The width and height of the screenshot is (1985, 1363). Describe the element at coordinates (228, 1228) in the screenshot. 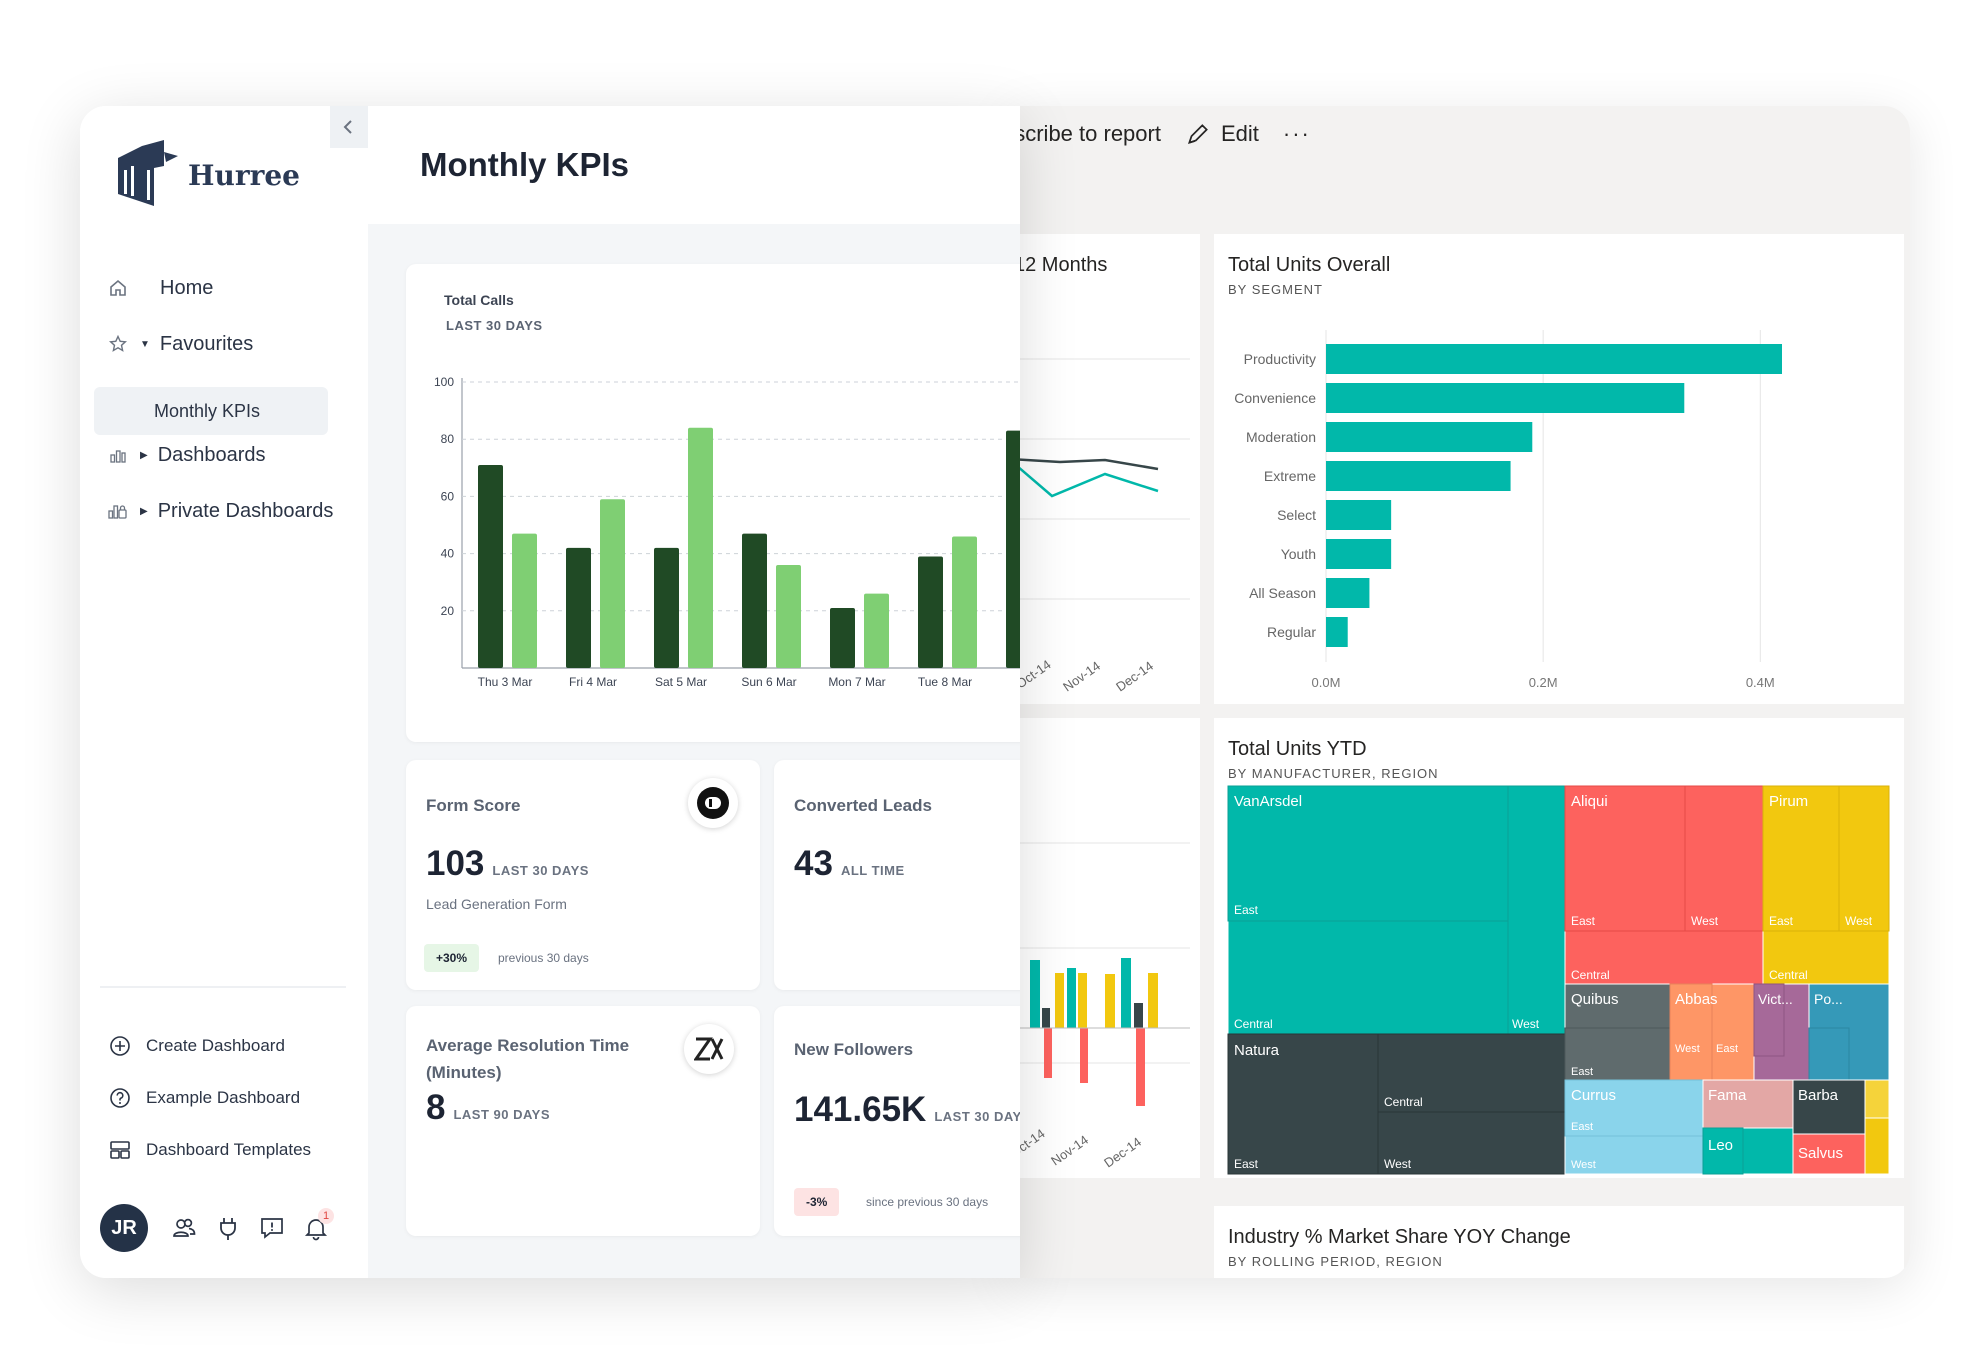

I see `plug-icon` at that location.